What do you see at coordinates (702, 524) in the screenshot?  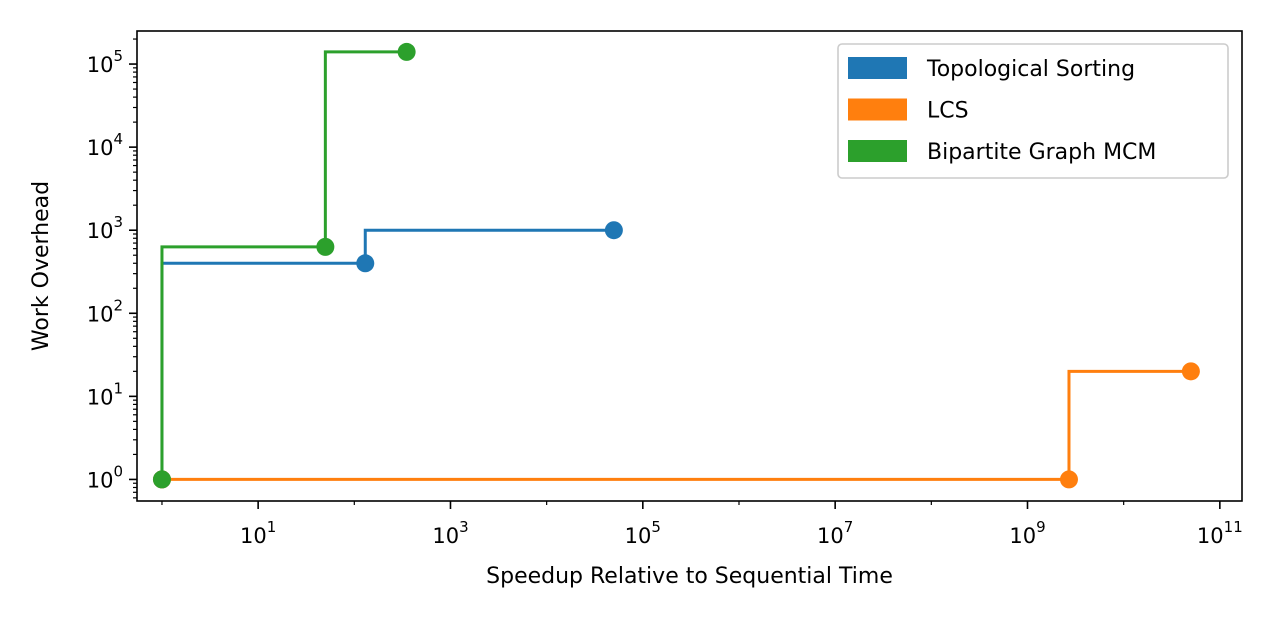 I see `x-ticks: 10¹ 10³ 10⁵ 10⁷ 10⁹ 10¹¹` at bounding box center [702, 524].